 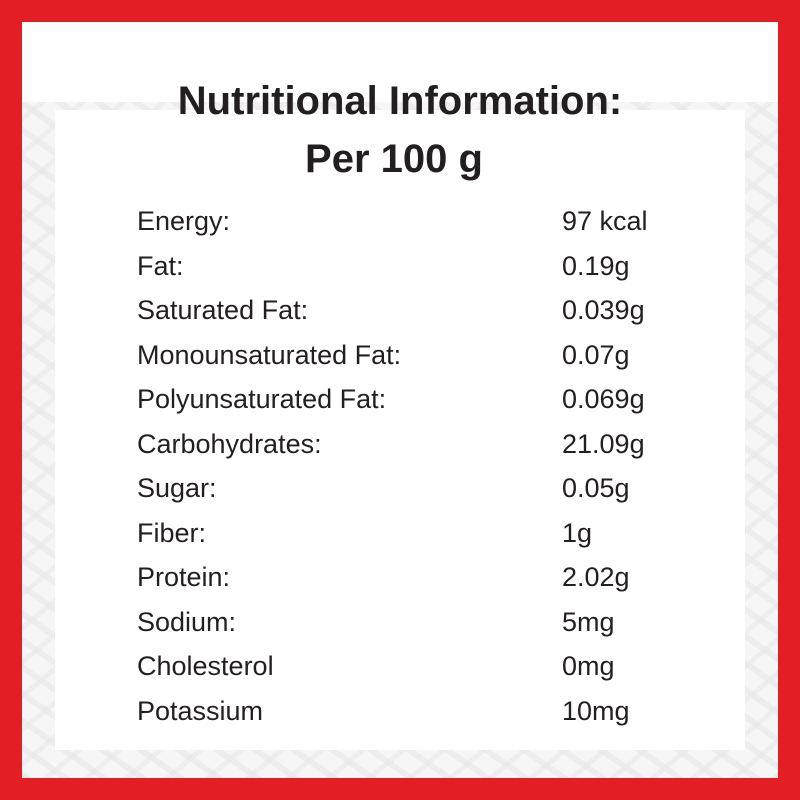 I want to click on nutrient-label: Polyunsaturated Fat:, so click(x=262, y=399).